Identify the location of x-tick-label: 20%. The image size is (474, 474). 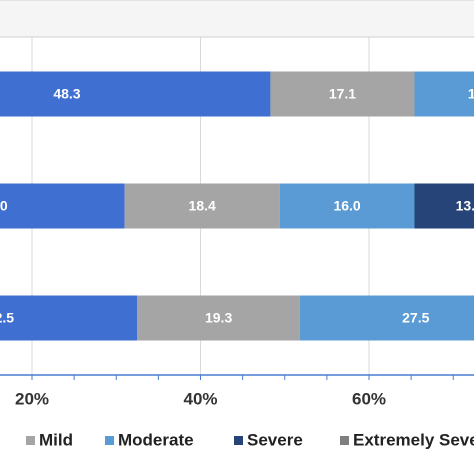
(32, 398).